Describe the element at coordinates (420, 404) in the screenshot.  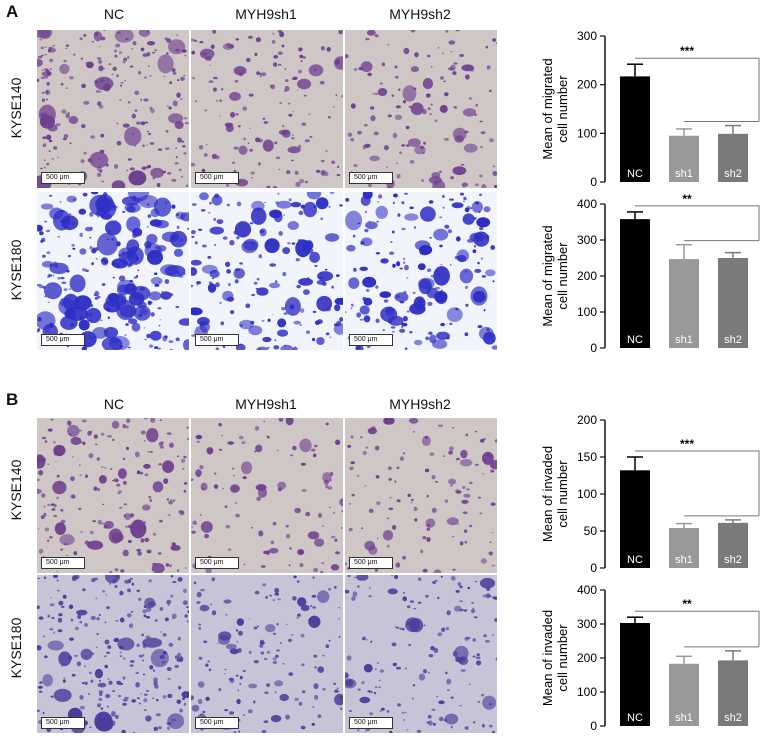
I see `column-label-myh9sh2-b: MYH9sh2` at that location.